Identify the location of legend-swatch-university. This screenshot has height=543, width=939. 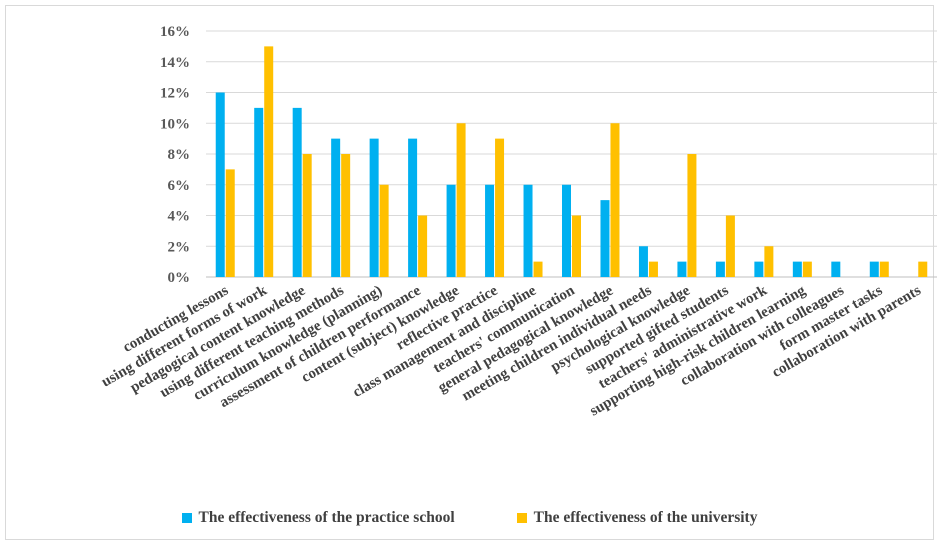
(521, 518).